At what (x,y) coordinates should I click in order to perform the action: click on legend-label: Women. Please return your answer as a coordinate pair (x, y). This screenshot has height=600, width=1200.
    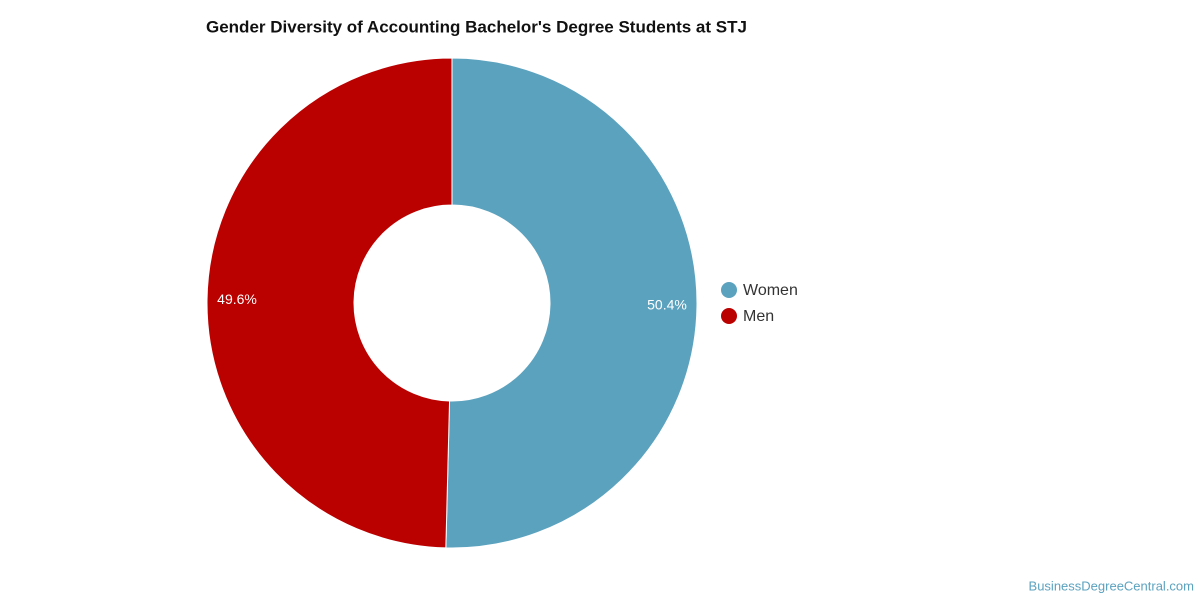
    Looking at the image, I should click on (770, 290).